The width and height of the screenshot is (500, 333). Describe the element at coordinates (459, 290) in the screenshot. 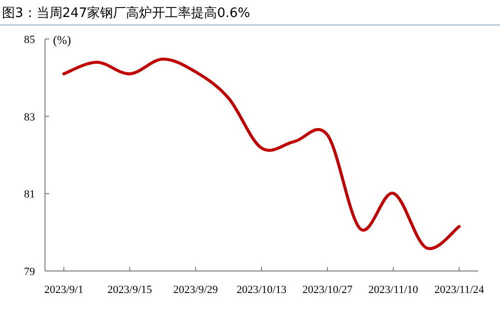

I see `x-tick-label: 2023/11/24` at that location.